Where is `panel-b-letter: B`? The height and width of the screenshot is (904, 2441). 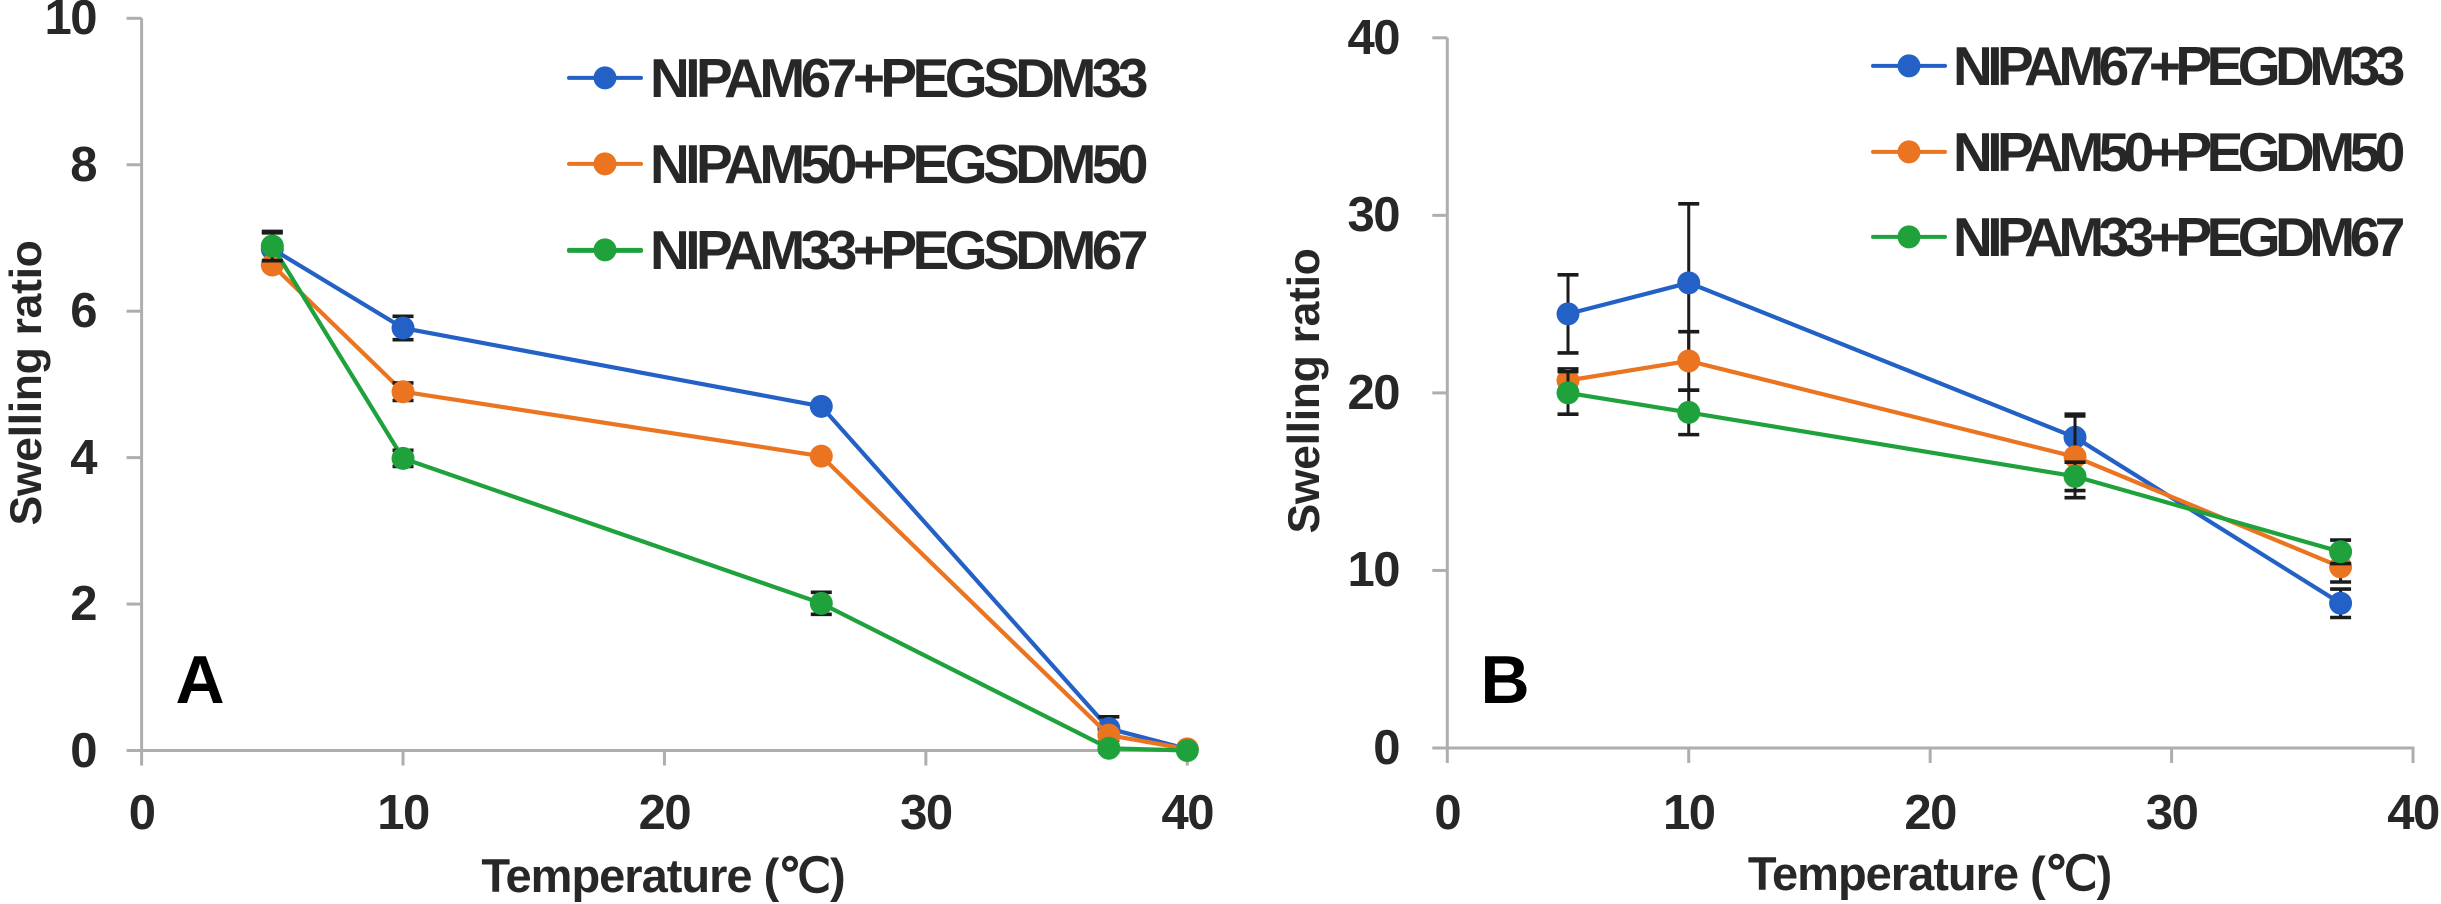 panel-b-letter: B is located at coordinates (1505, 680).